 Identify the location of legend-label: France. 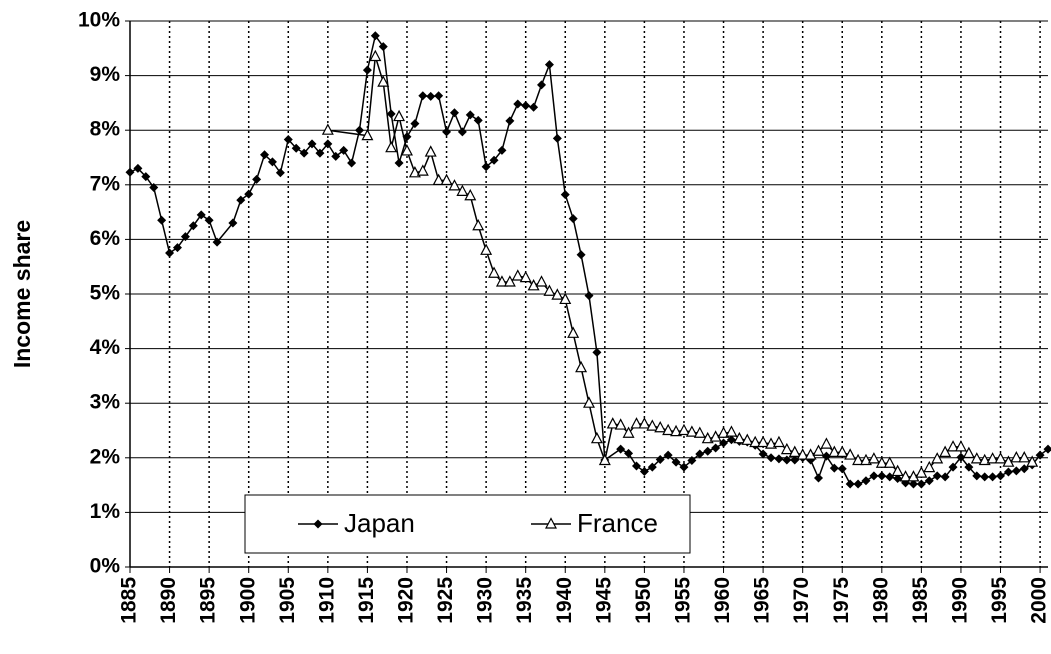
(617, 523).